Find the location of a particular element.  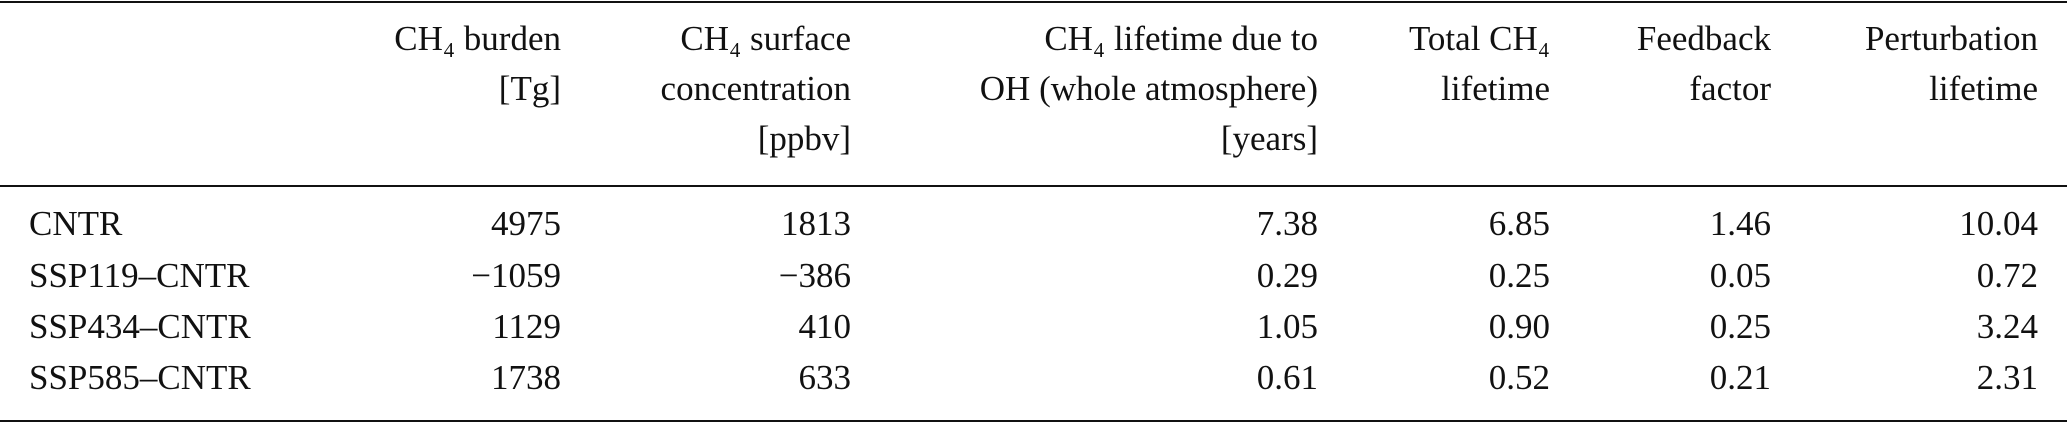

cell-value: 0.72 is located at coordinates (2007, 275).